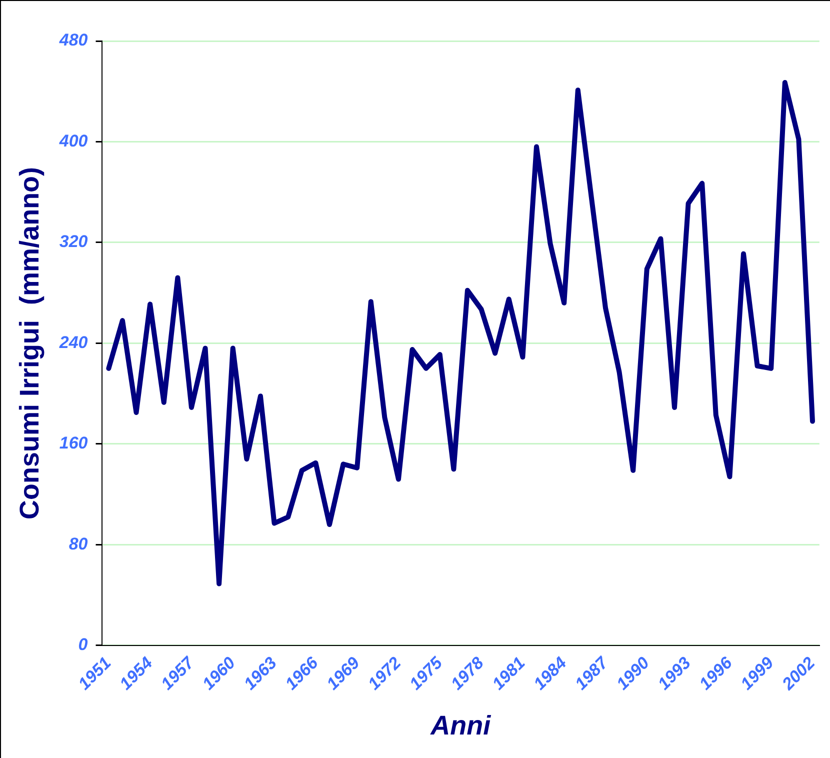 This screenshot has width=830, height=758. What do you see at coordinates (73, 342) in the screenshot?
I see `y-tick-label: 240` at bounding box center [73, 342].